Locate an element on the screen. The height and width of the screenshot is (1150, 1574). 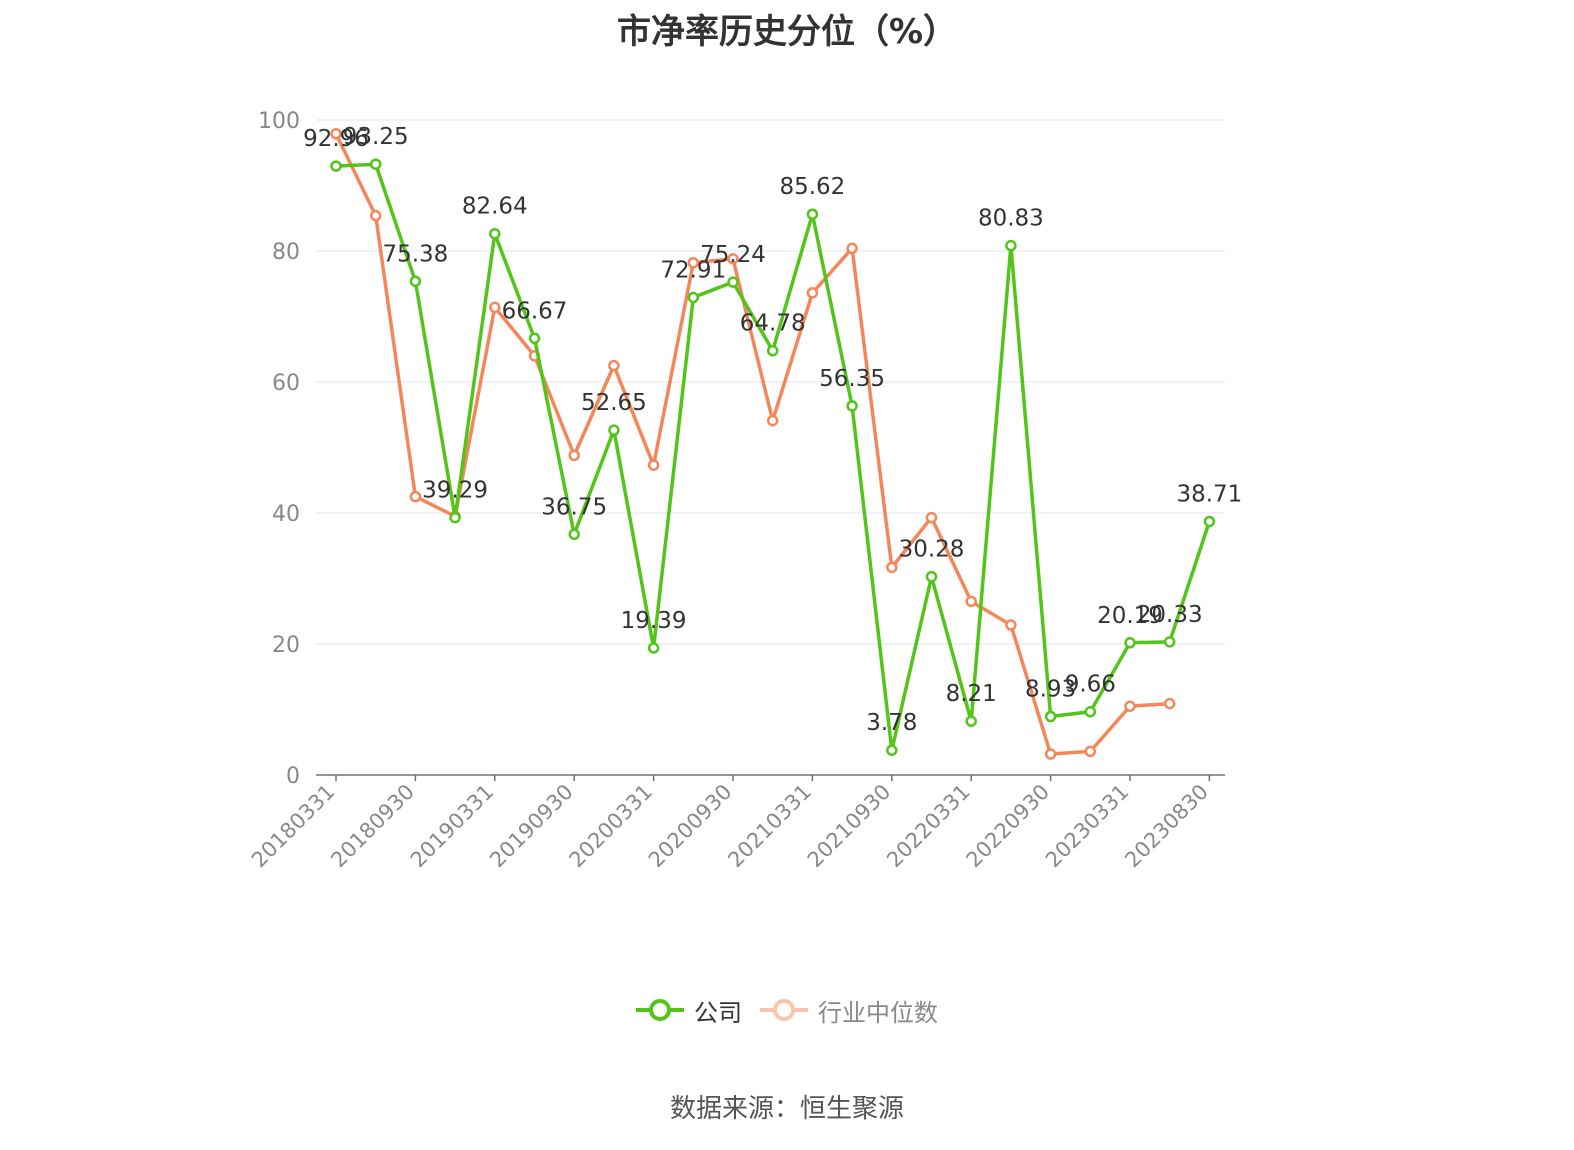
data-label-company: 72.91 is located at coordinates (693, 270).